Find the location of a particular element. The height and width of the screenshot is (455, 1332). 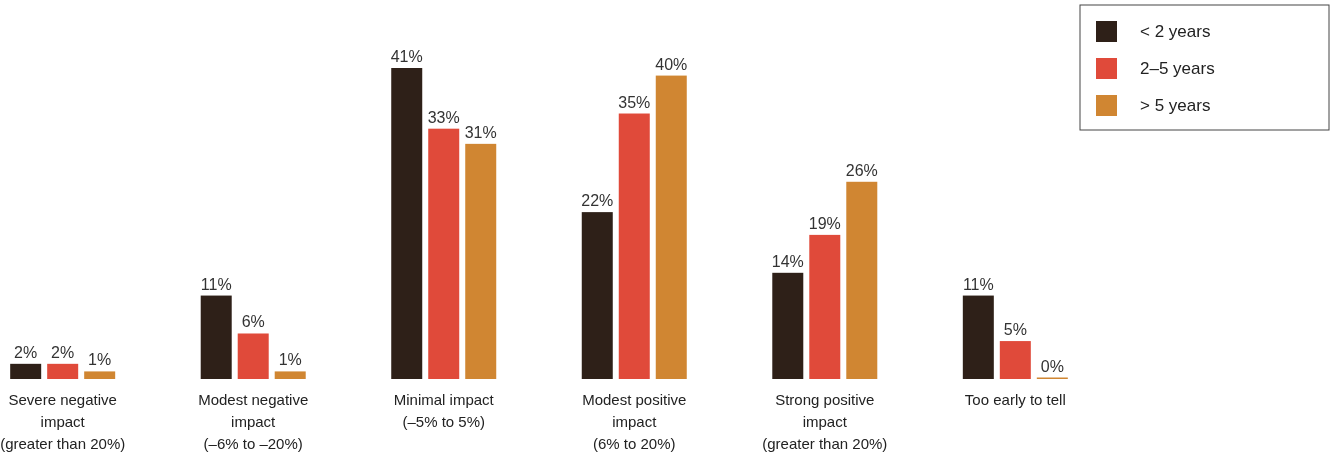

data-label: 35% is located at coordinates (634, 102).